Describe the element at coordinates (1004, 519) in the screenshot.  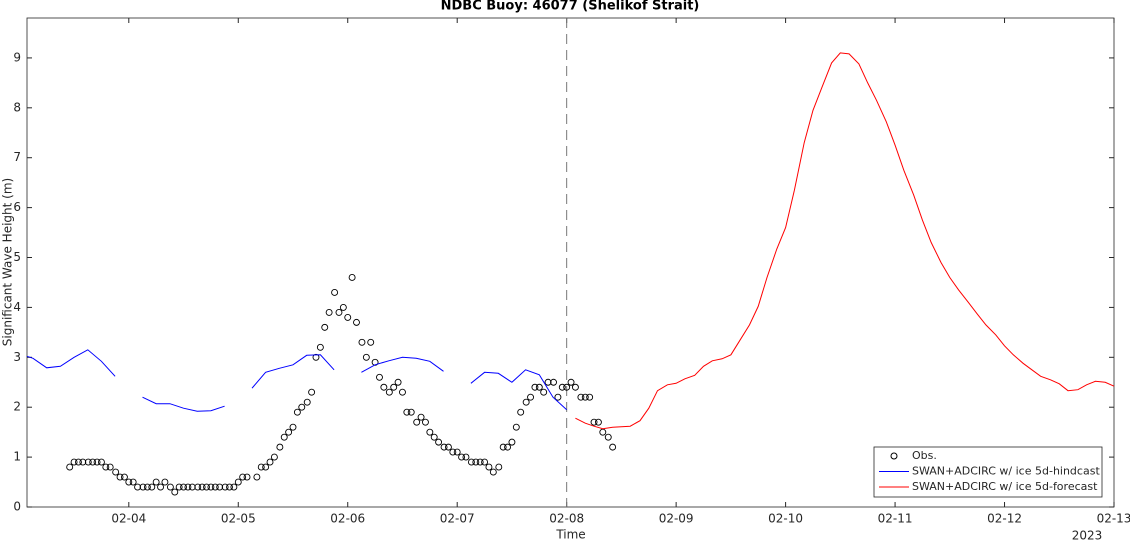
I see `x-tick-label: 02-12` at that location.